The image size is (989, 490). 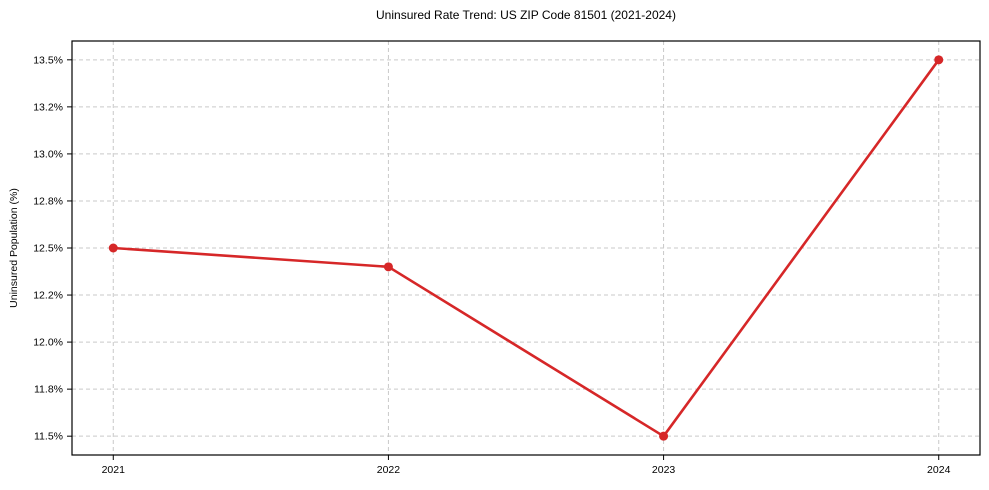 What do you see at coordinates (48, 60) in the screenshot?
I see `y-tick-label: 13.5%` at bounding box center [48, 60].